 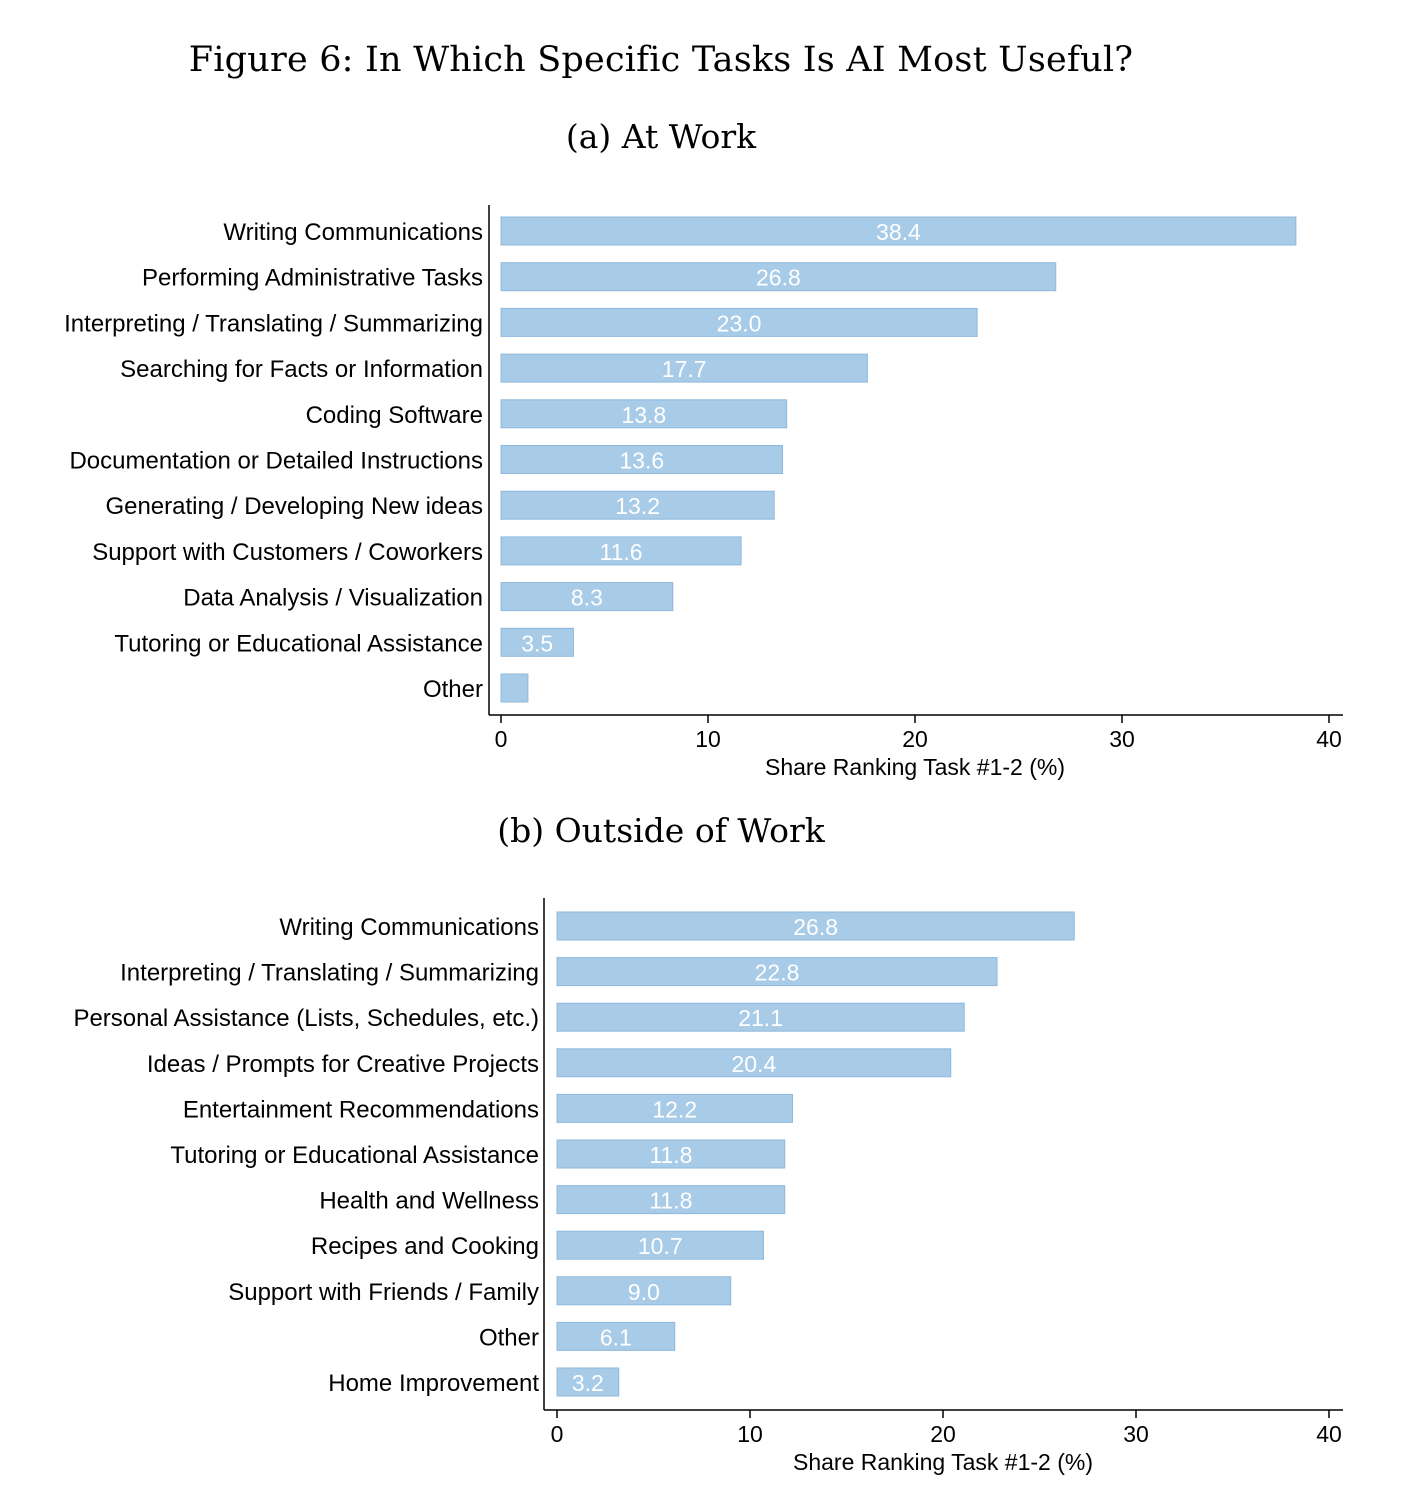 I want to click on value-label: 38.4, so click(x=898, y=232).